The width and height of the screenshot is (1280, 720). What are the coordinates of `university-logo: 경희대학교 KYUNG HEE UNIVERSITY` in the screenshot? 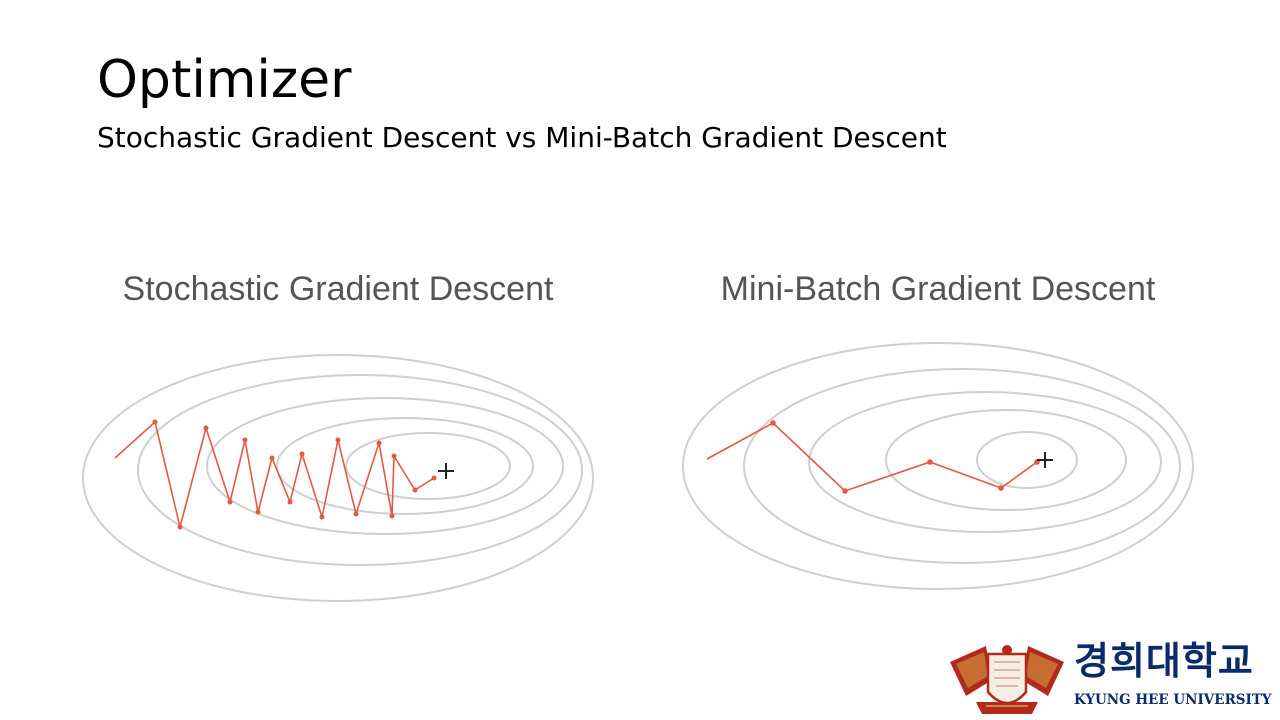 It's located at (1109, 678).